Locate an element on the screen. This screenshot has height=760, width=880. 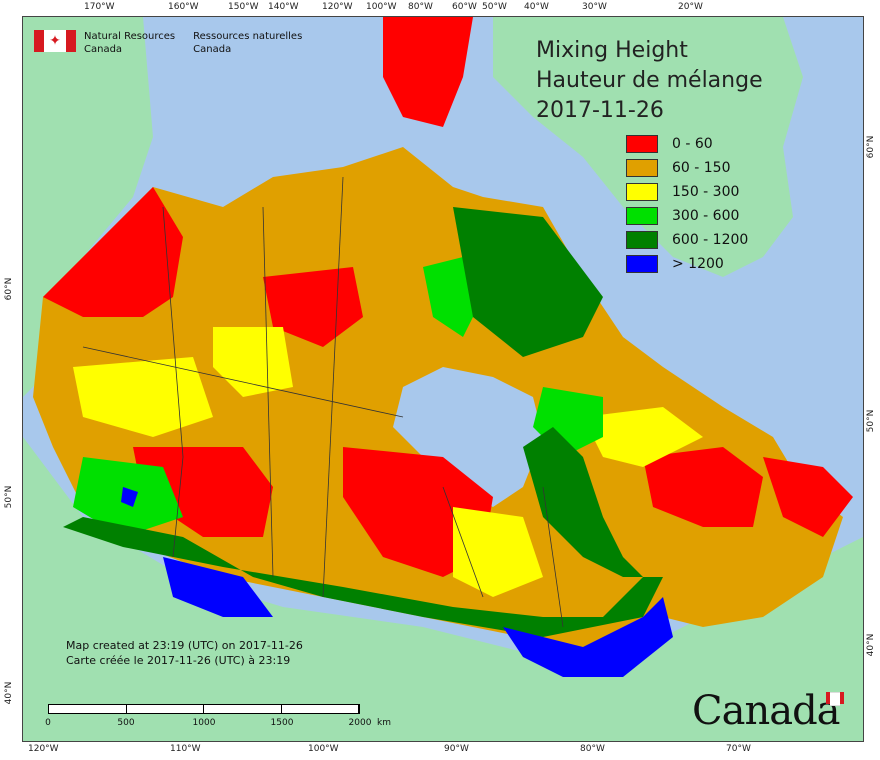
scale-label: 0 is located at coordinates (48, 723).